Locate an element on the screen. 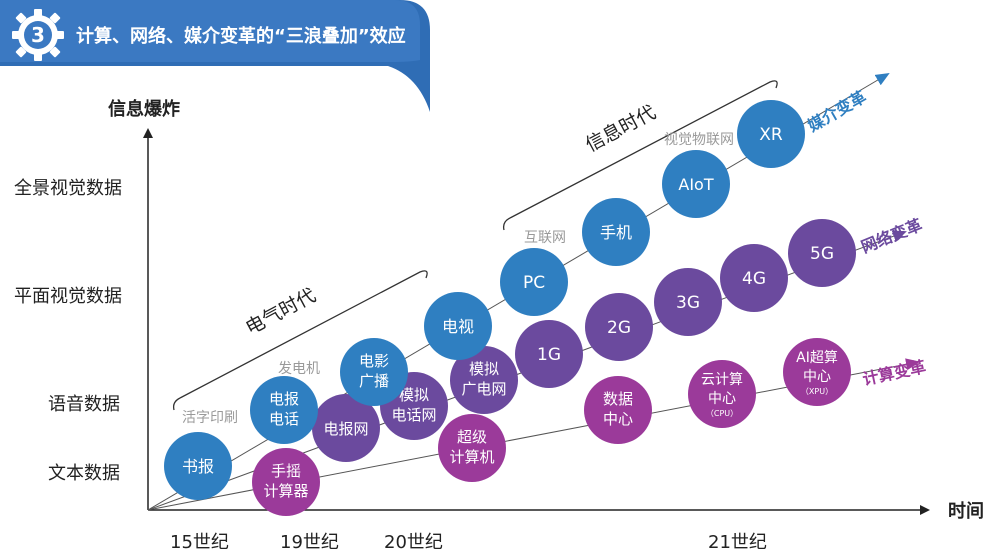 The image size is (1000, 560). svg-text: 4G is located at coordinates (754, 279).